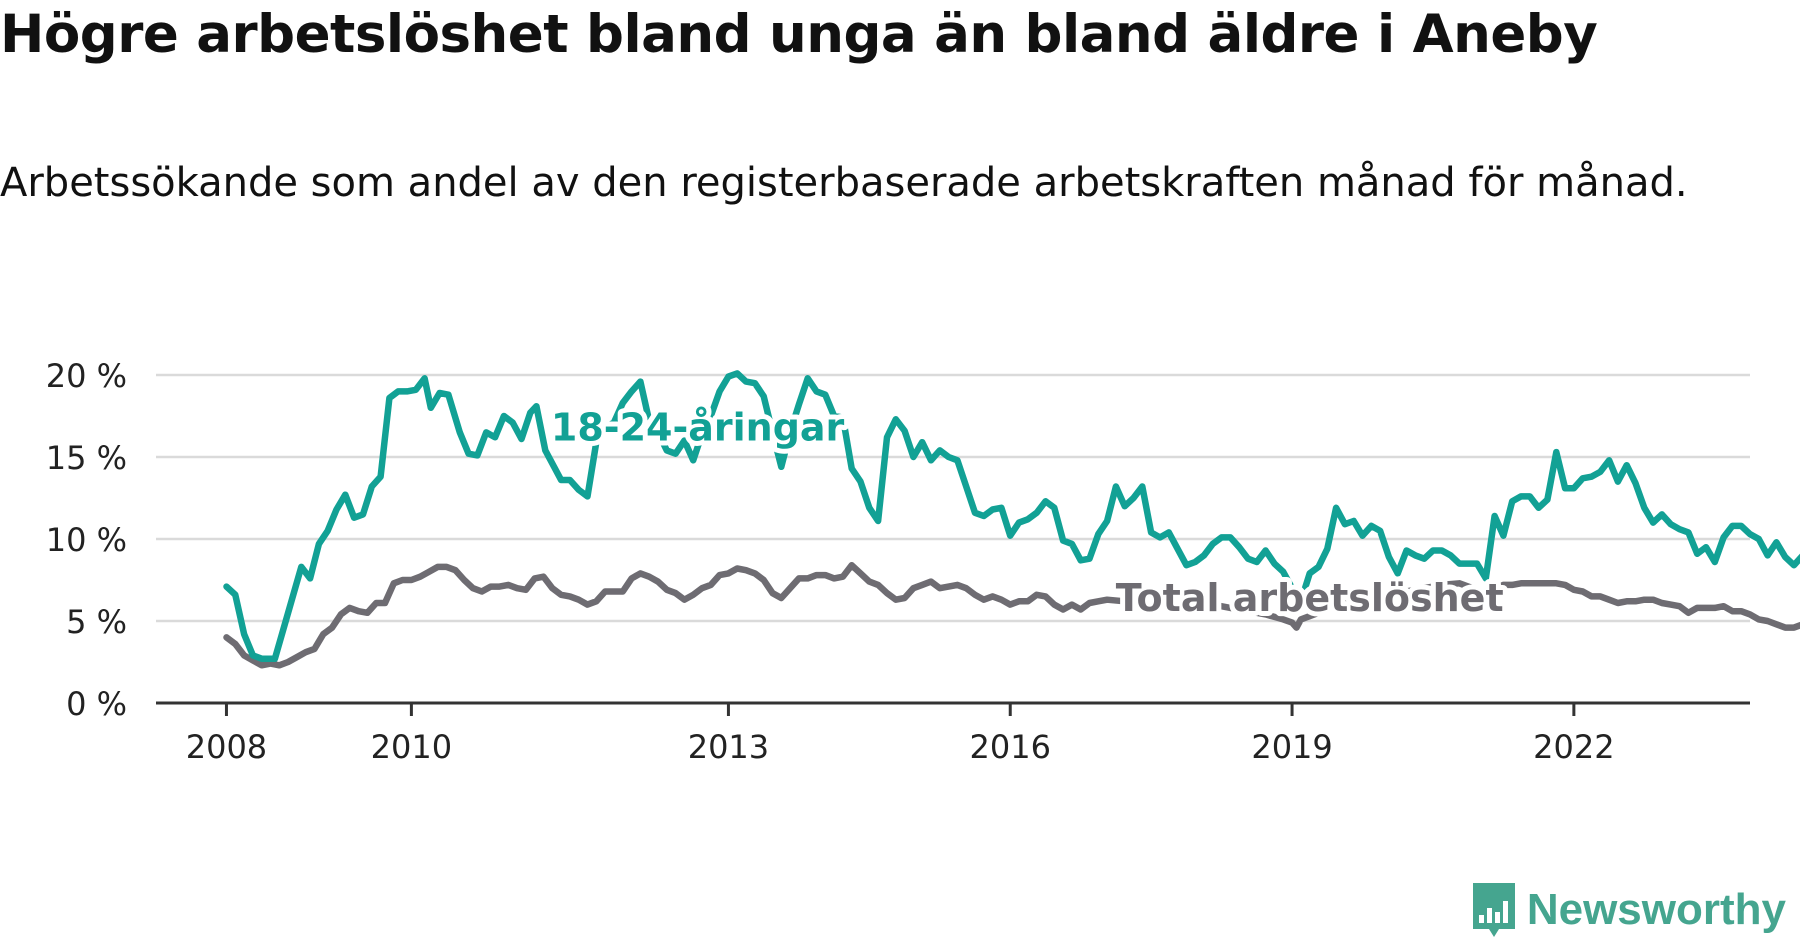 The image size is (1800, 948). What do you see at coordinates (96, 704) in the screenshot?
I see `y-tick-label: 0 %` at bounding box center [96, 704].